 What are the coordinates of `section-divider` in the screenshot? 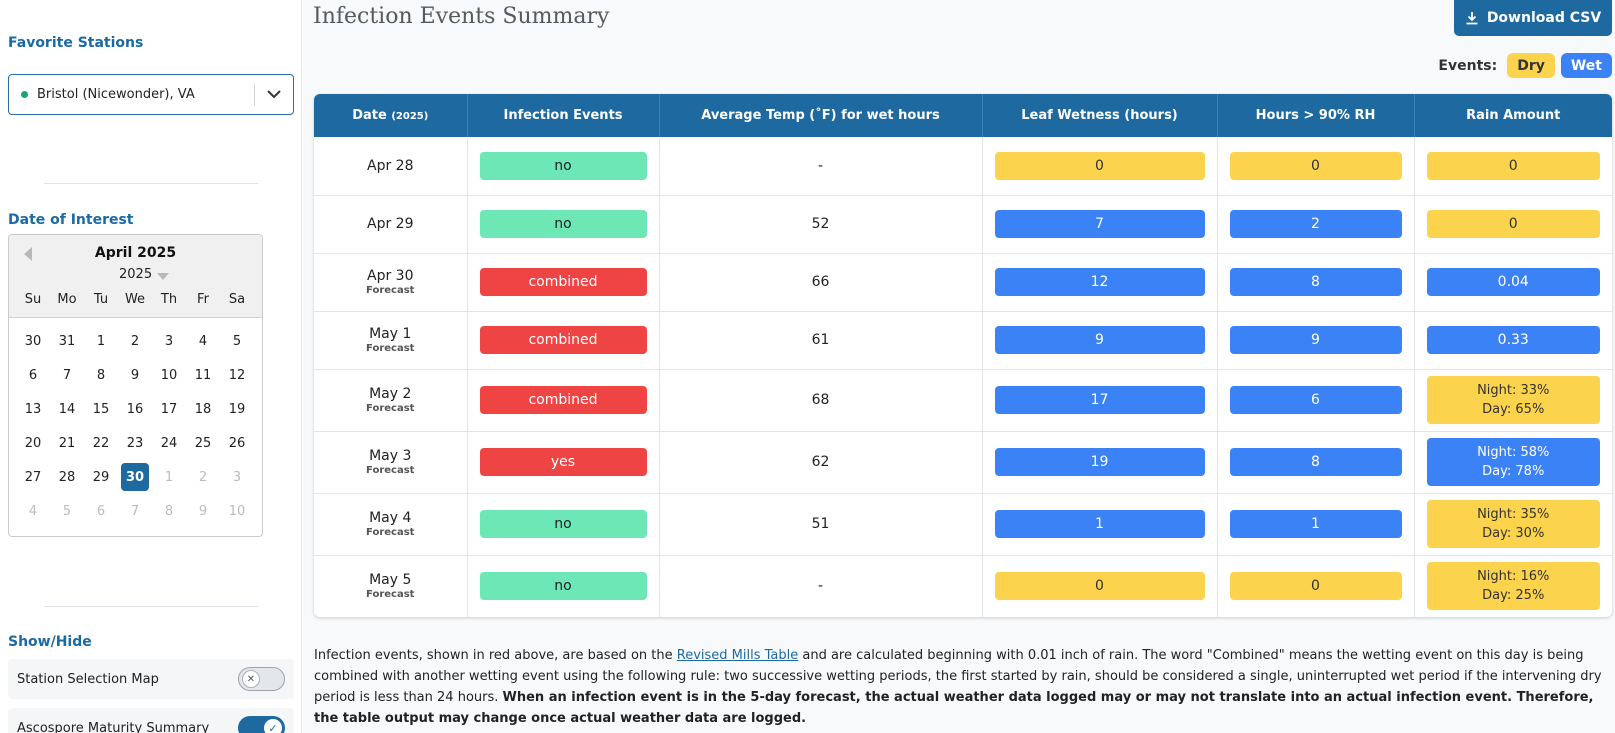 It's located at (151, 183).